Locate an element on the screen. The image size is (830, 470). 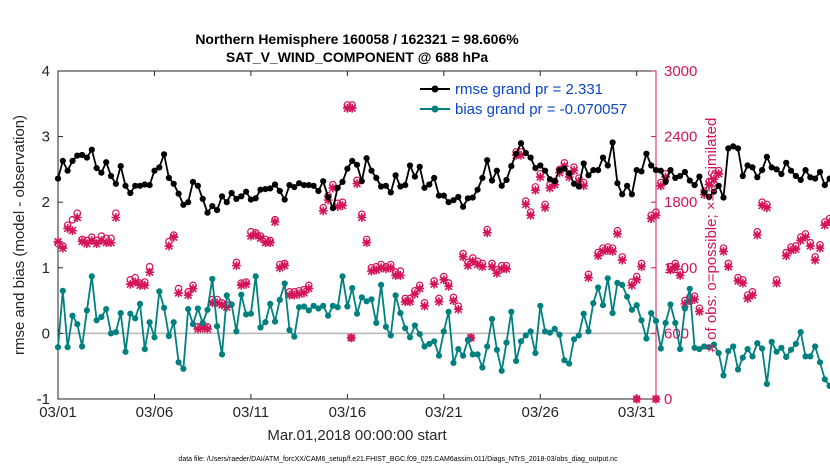
x-tick-label: 03/31 is located at coordinates (637, 412).